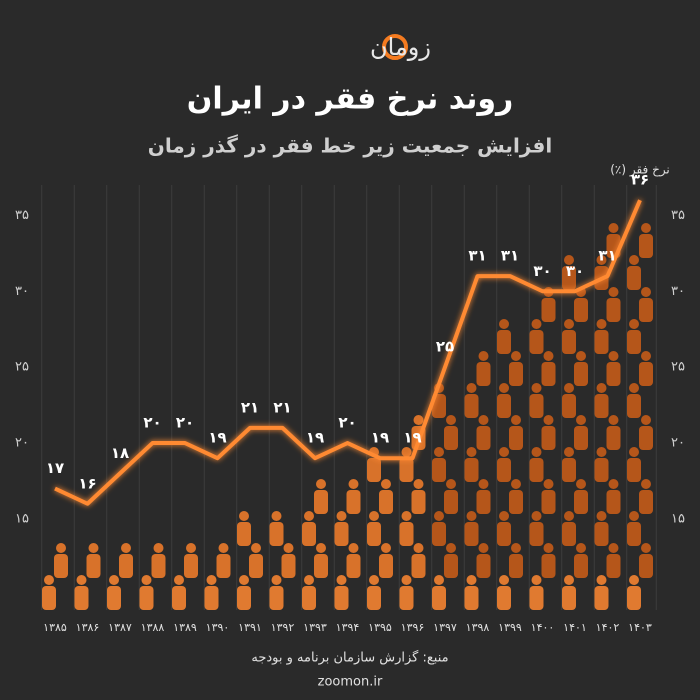 Image resolution: width=700 pixels, height=700 pixels. What do you see at coordinates (678, 367) in the screenshot?
I see `y-tick-label-right: ۲۵` at bounding box center [678, 367].